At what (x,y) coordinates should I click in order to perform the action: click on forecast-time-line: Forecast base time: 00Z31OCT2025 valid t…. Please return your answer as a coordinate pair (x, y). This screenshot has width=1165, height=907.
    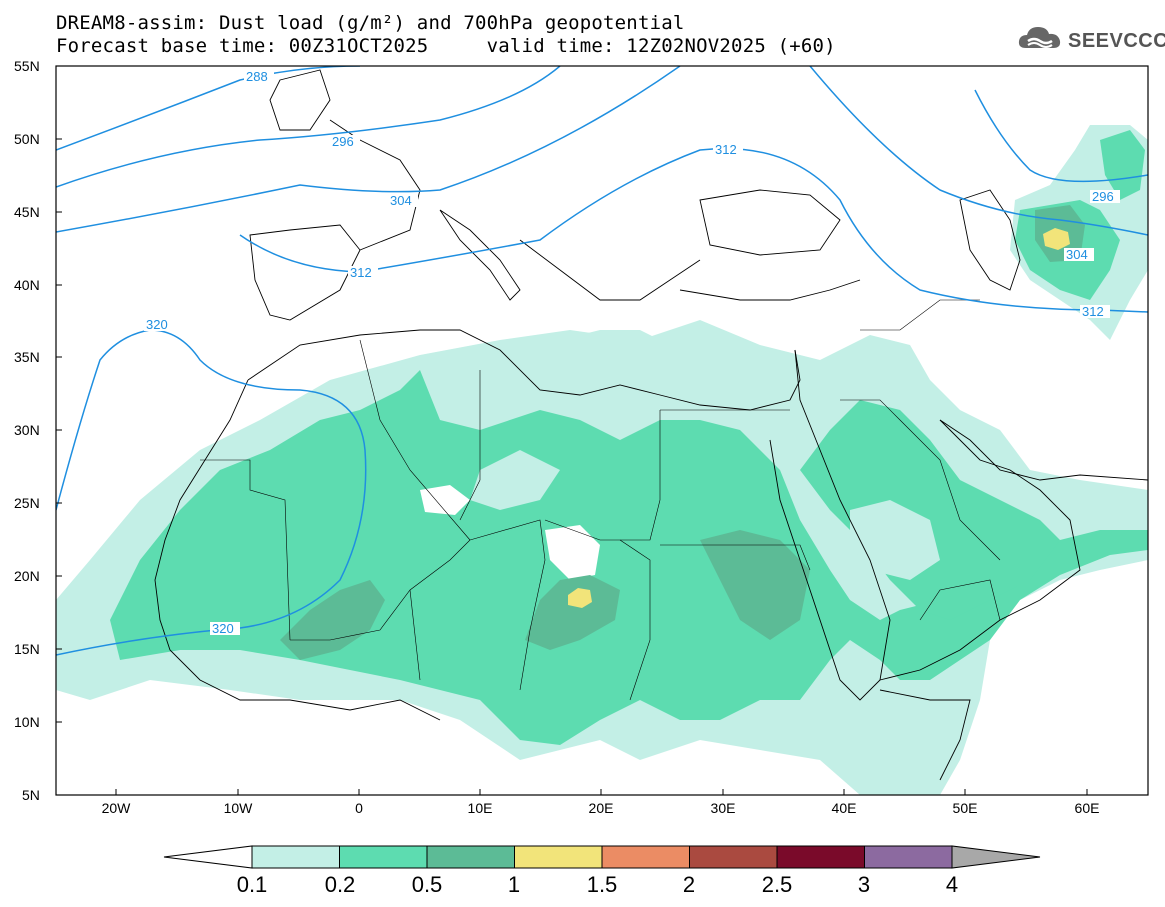
    Looking at the image, I should click on (446, 46).